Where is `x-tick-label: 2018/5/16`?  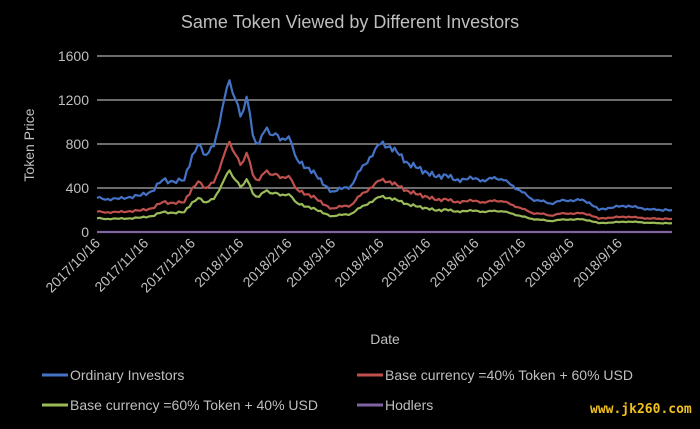
x-tick-label: 2018/5/16 is located at coordinates (406, 263).